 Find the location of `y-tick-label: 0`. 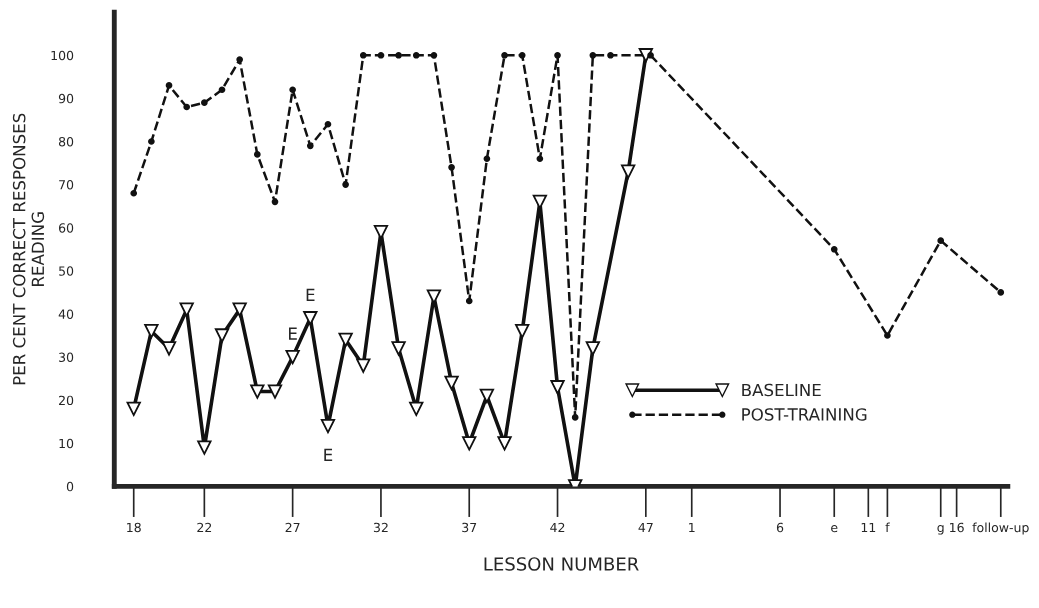

y-tick-label: 0 is located at coordinates (70, 486).